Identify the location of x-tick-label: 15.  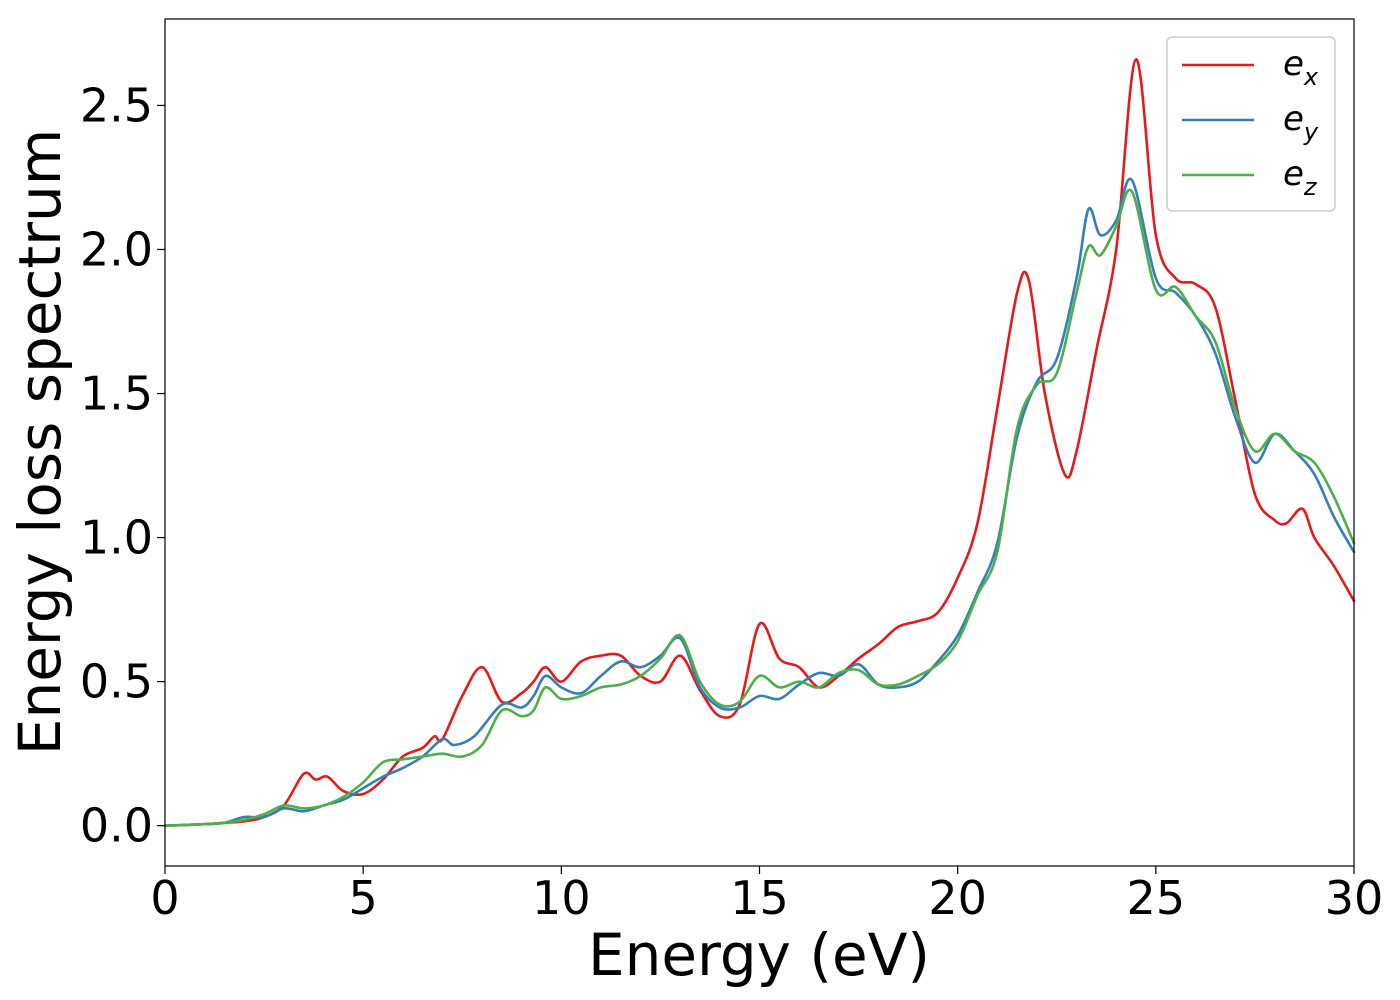
(759, 898).